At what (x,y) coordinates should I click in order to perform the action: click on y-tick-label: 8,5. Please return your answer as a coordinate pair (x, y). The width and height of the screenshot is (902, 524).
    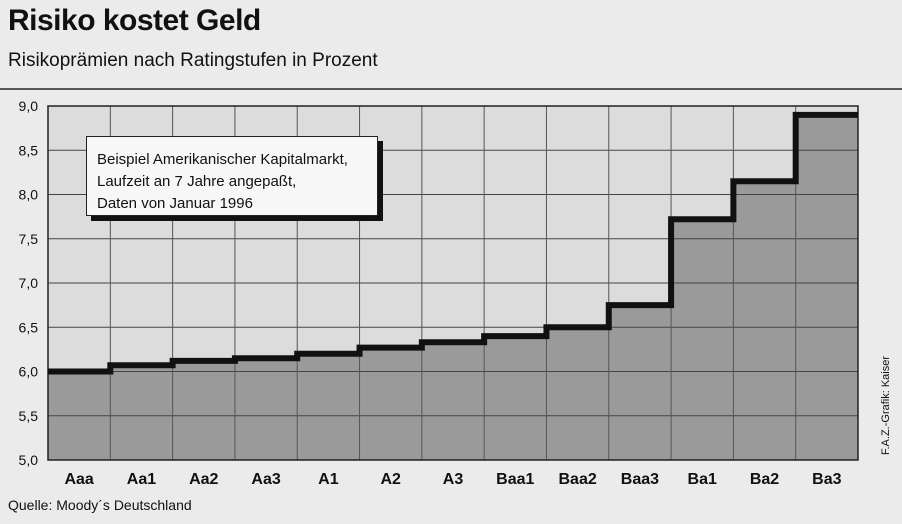
    Looking at the image, I should click on (29, 150).